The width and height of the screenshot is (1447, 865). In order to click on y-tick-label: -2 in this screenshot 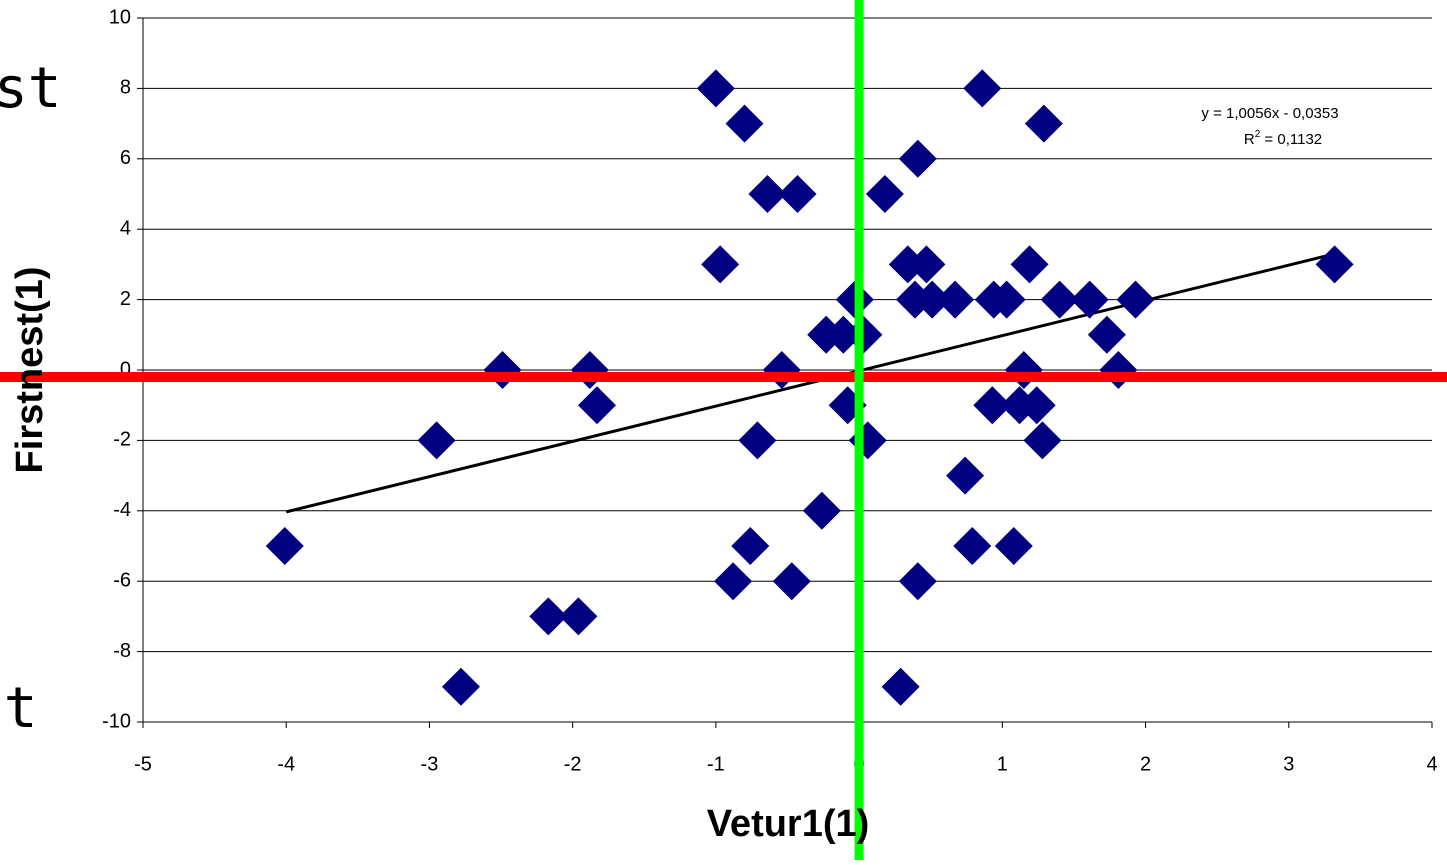, I will do `click(122, 440)`.